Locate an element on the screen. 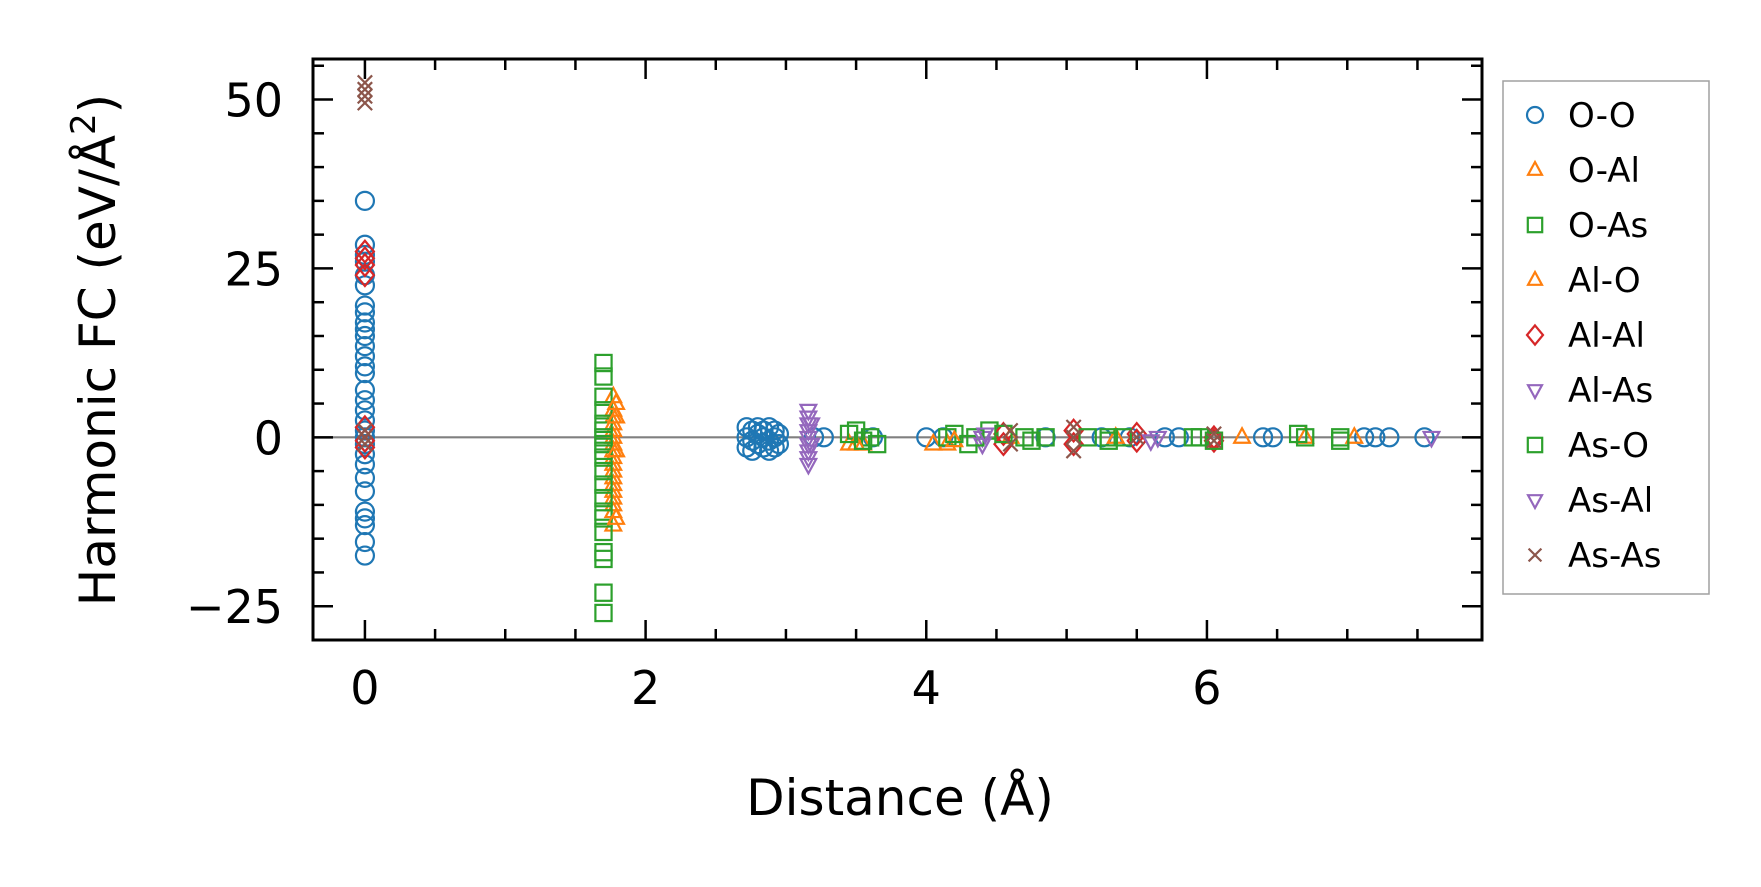  series-o-as is located at coordinates (972, 488).